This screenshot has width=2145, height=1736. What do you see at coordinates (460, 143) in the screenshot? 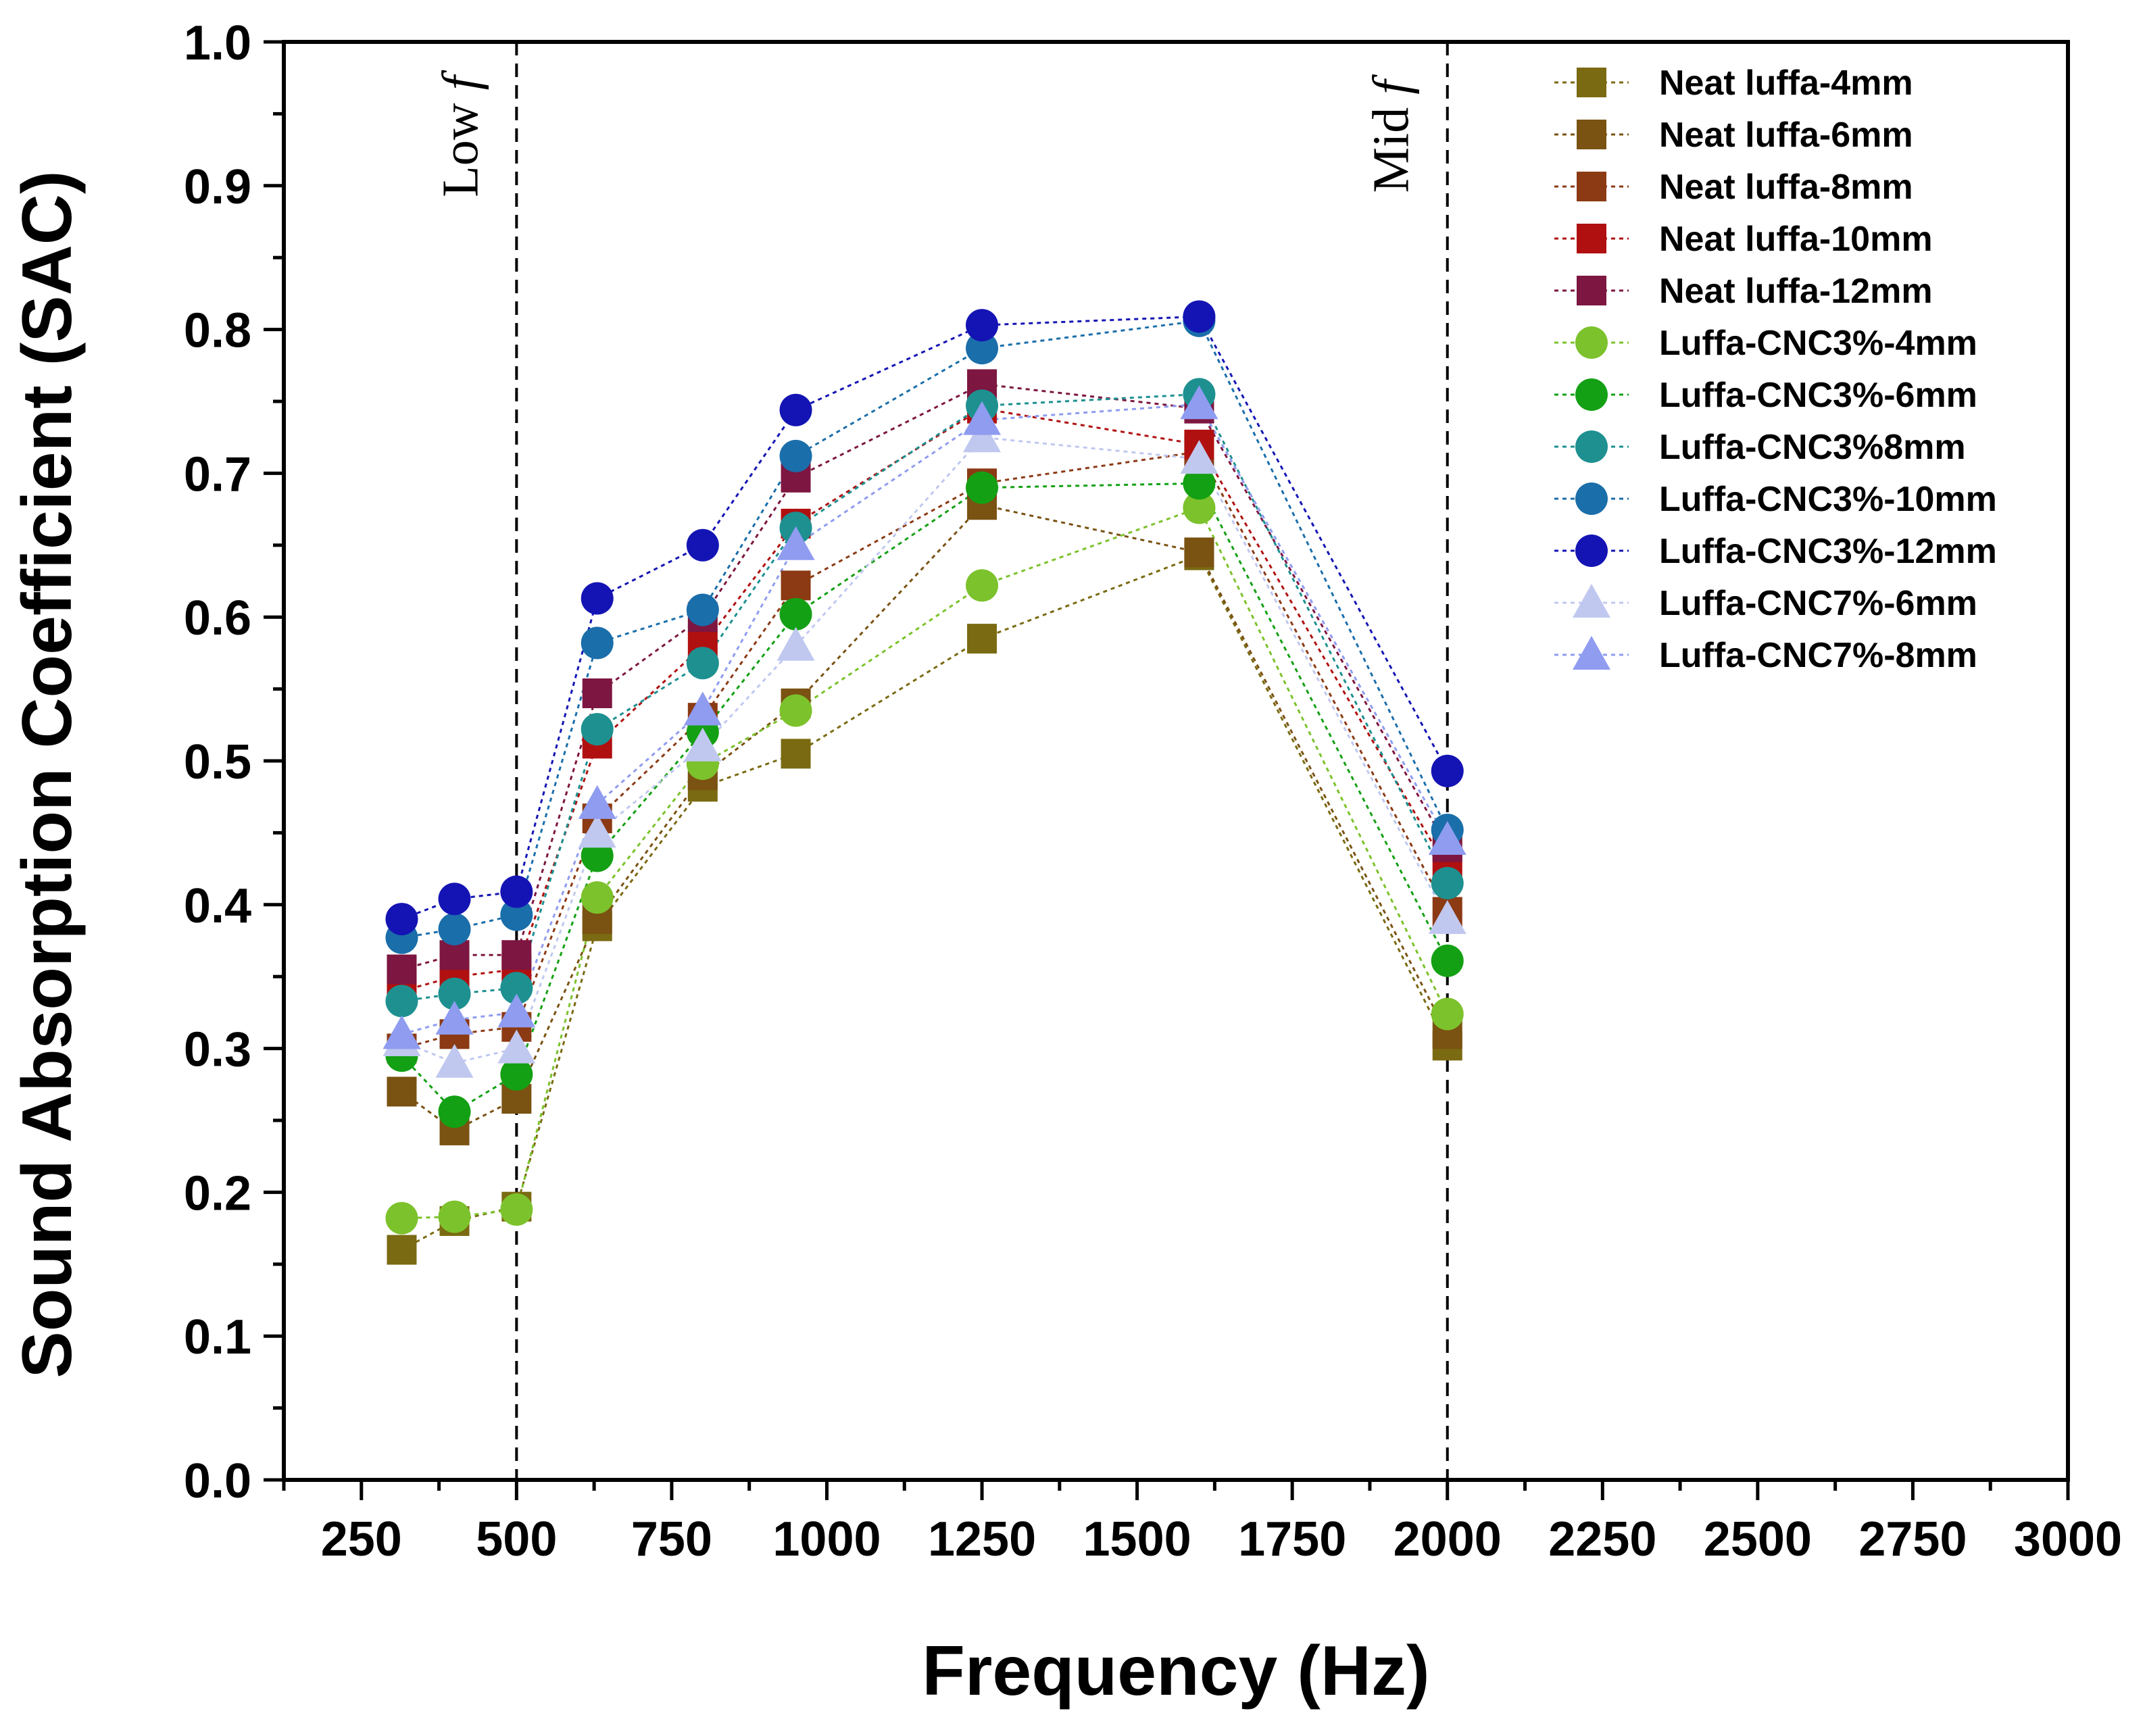
I see `reference-label-main: Low` at bounding box center [460, 143].